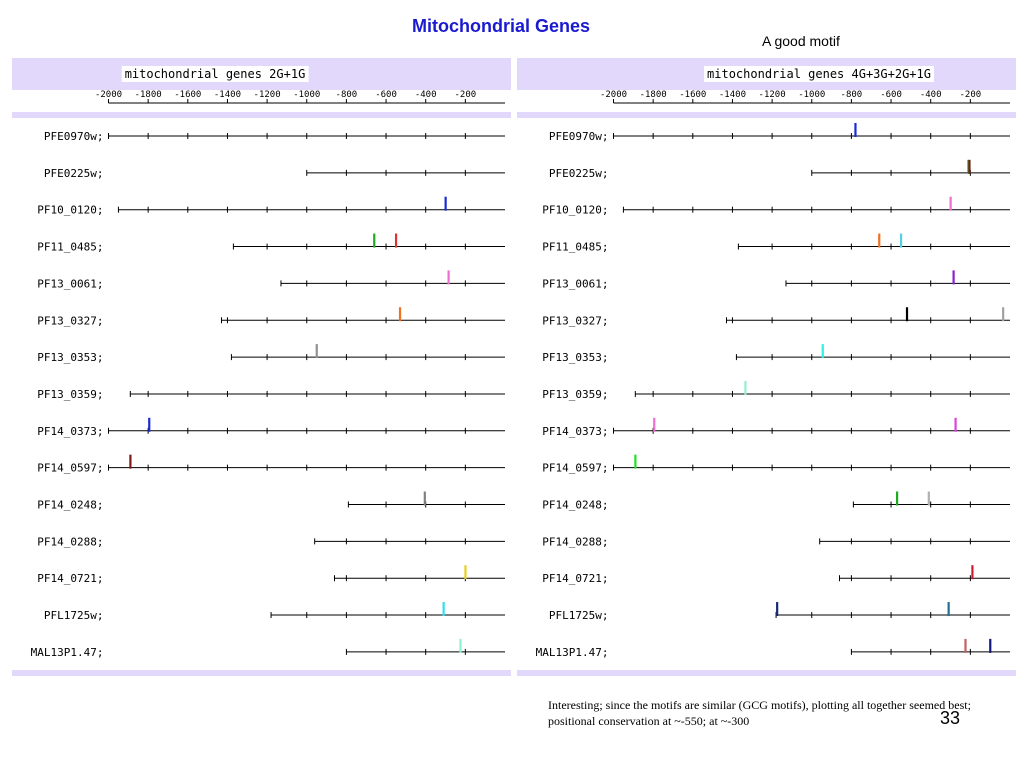 The height and width of the screenshot is (768, 1024). What do you see at coordinates (501, 26) in the screenshot?
I see `slide-title: Mitochondrial Genes` at bounding box center [501, 26].